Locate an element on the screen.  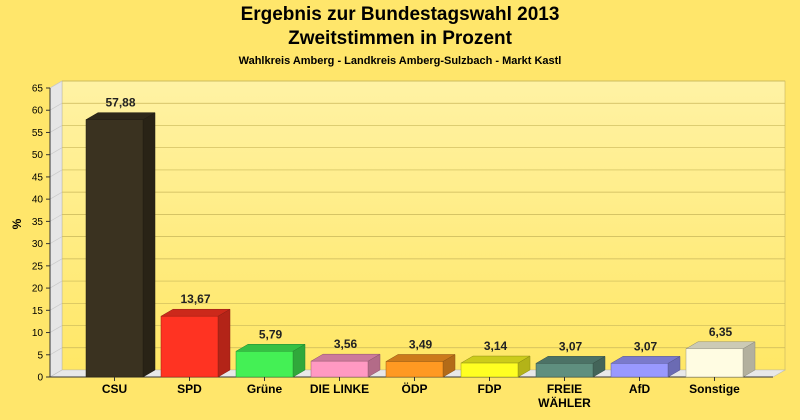
y-tick-label: 65 is located at coordinates (38, 89).